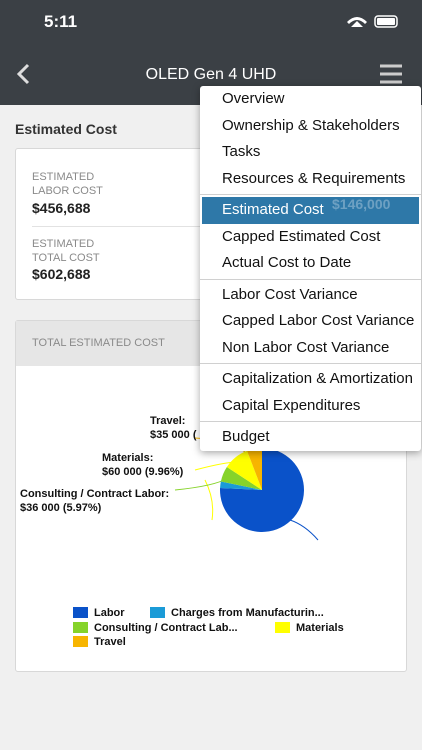 The height and width of the screenshot is (750, 422). What do you see at coordinates (361, 204) in the screenshot?
I see `hidden-value: $146,000` at bounding box center [361, 204].